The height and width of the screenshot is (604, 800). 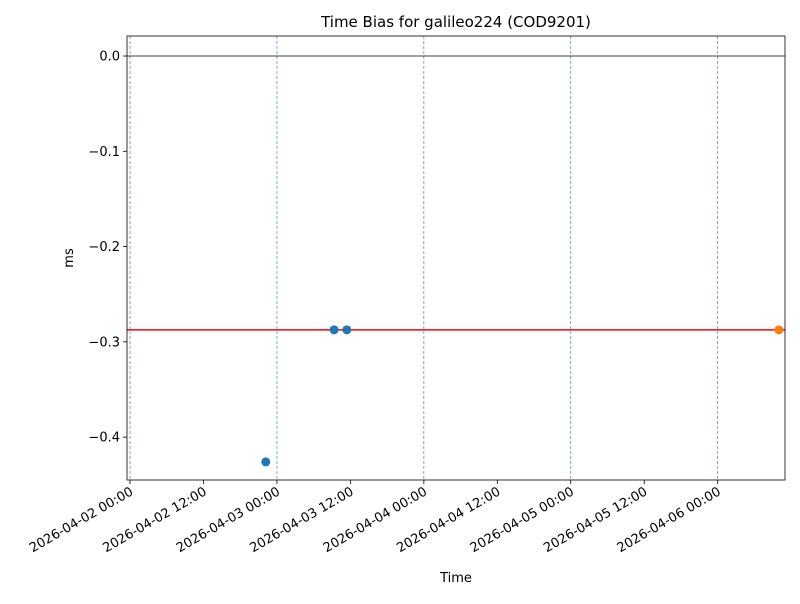 I want to click on y-tick-label: −0.4, so click(x=104, y=438).